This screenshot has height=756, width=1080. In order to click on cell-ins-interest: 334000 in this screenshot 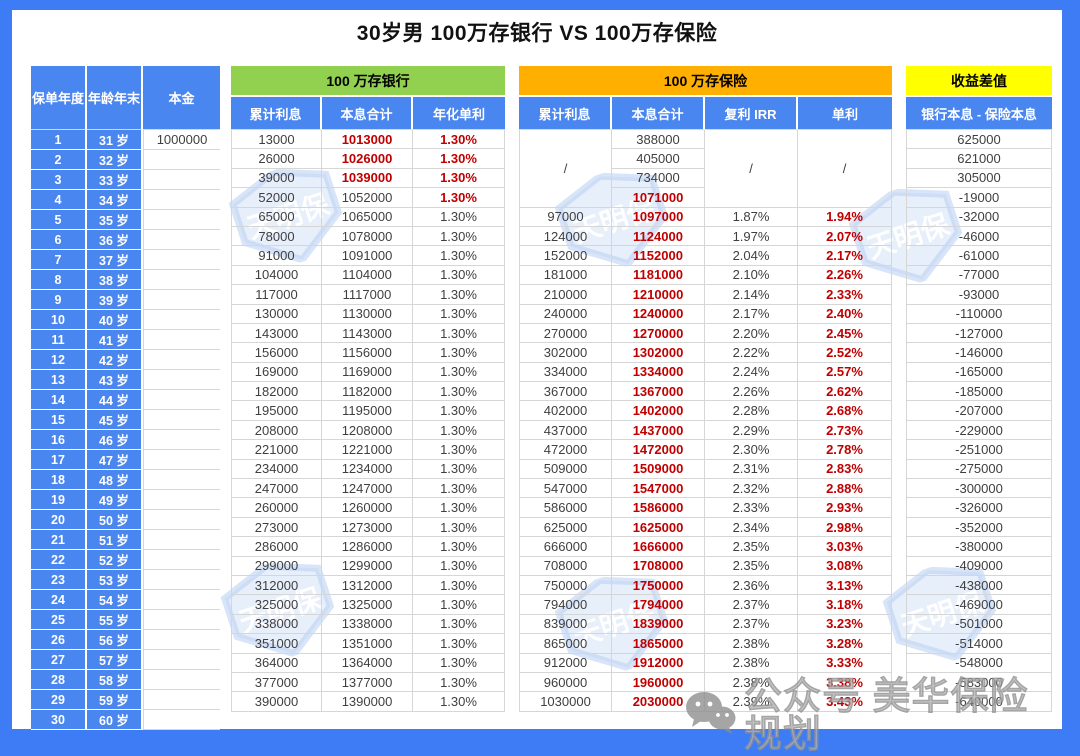, I will do `click(565, 372)`.